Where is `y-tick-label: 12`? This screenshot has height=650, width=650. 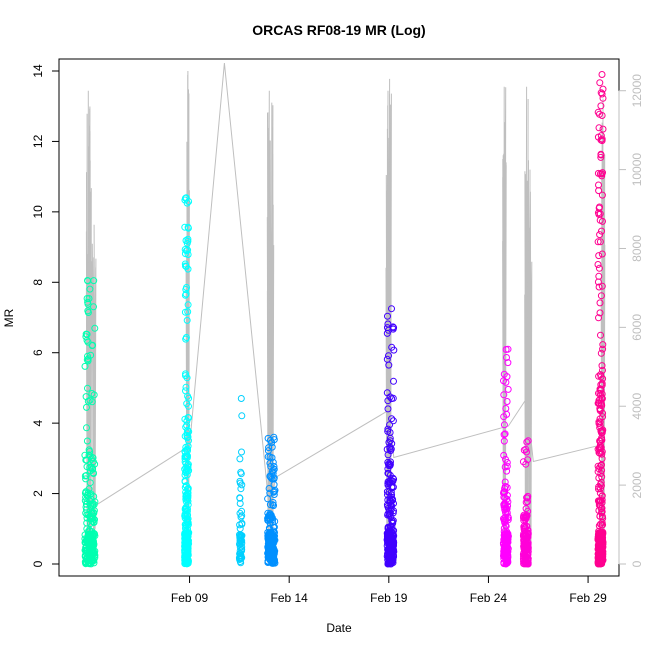 y-tick-label: 12 is located at coordinates (38, 141).